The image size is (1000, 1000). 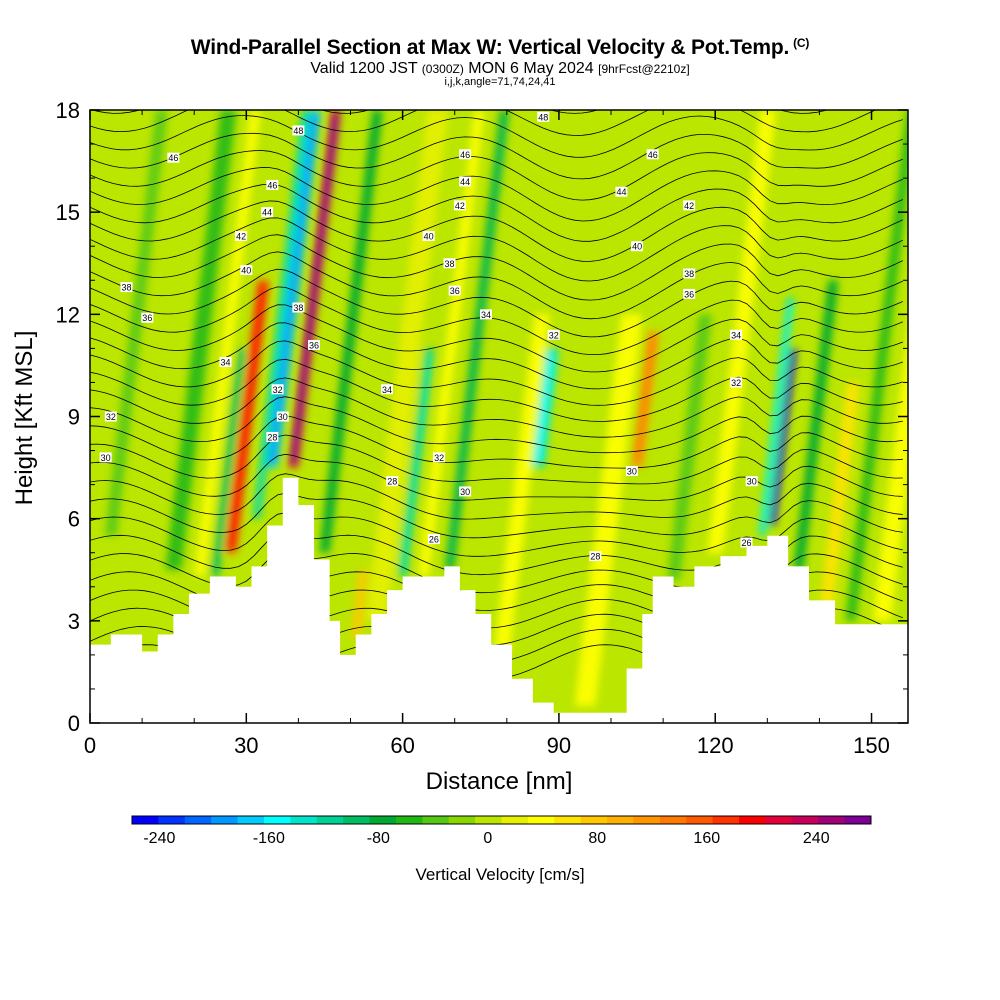 What do you see at coordinates (173, 157) in the screenshot?
I see `theta-label-4: 46` at bounding box center [173, 157].